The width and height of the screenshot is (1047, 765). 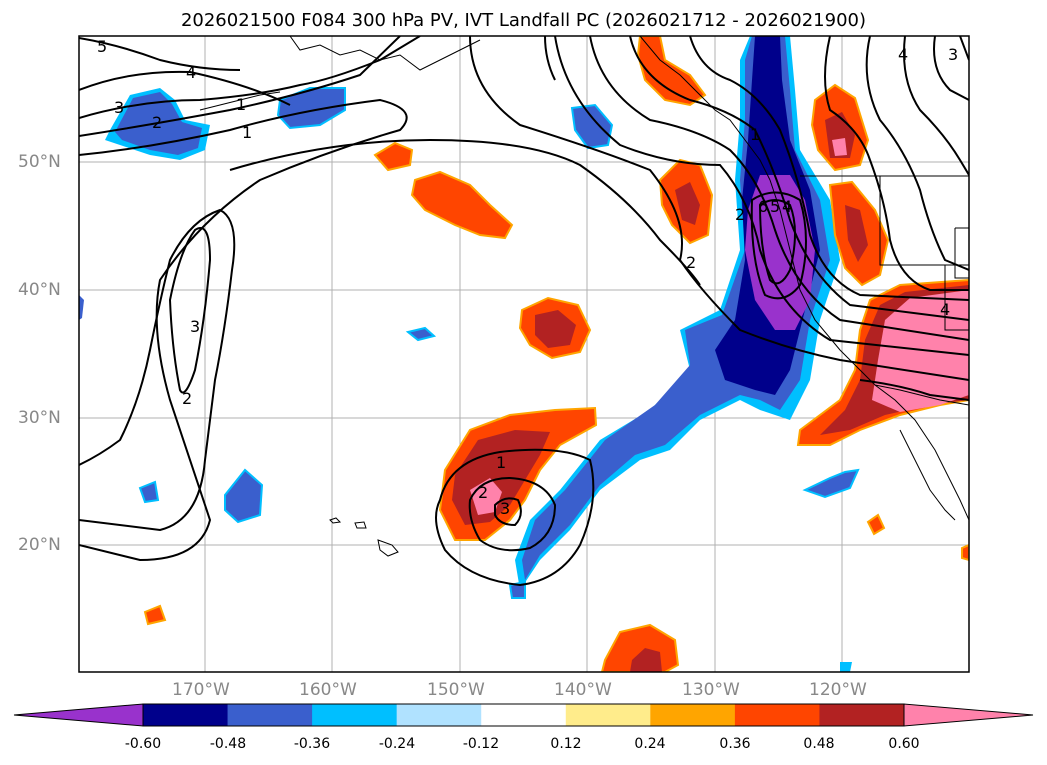 I want to click on colorbar-tick-label: 0.24, so click(x=650, y=744).